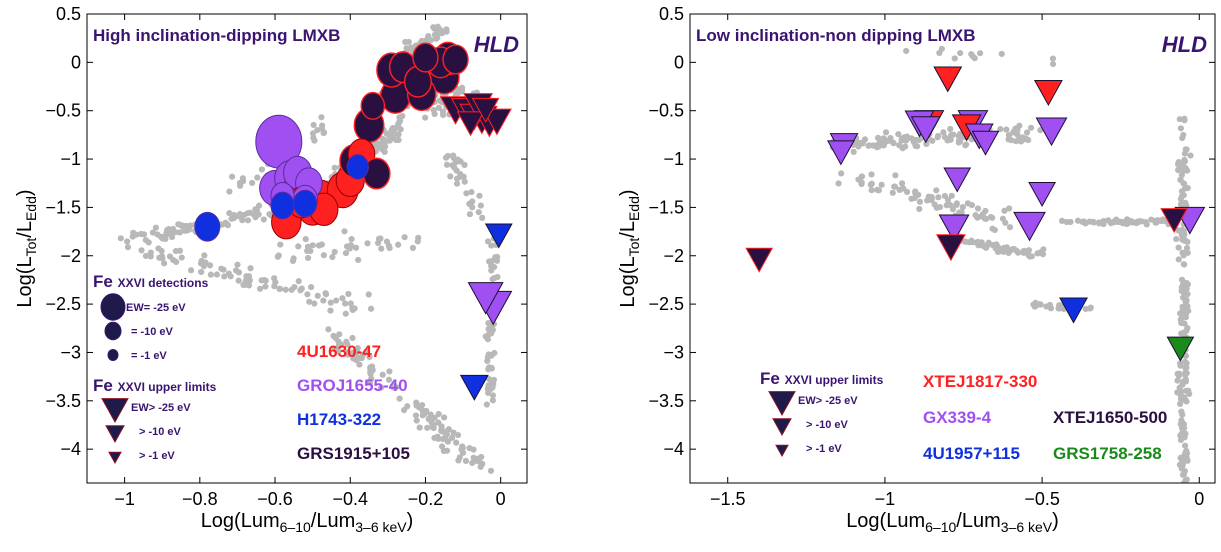 The image size is (1221, 552). Describe the element at coordinates (1199, 499) in the screenshot. I see `x-tick-label: 0` at that location.